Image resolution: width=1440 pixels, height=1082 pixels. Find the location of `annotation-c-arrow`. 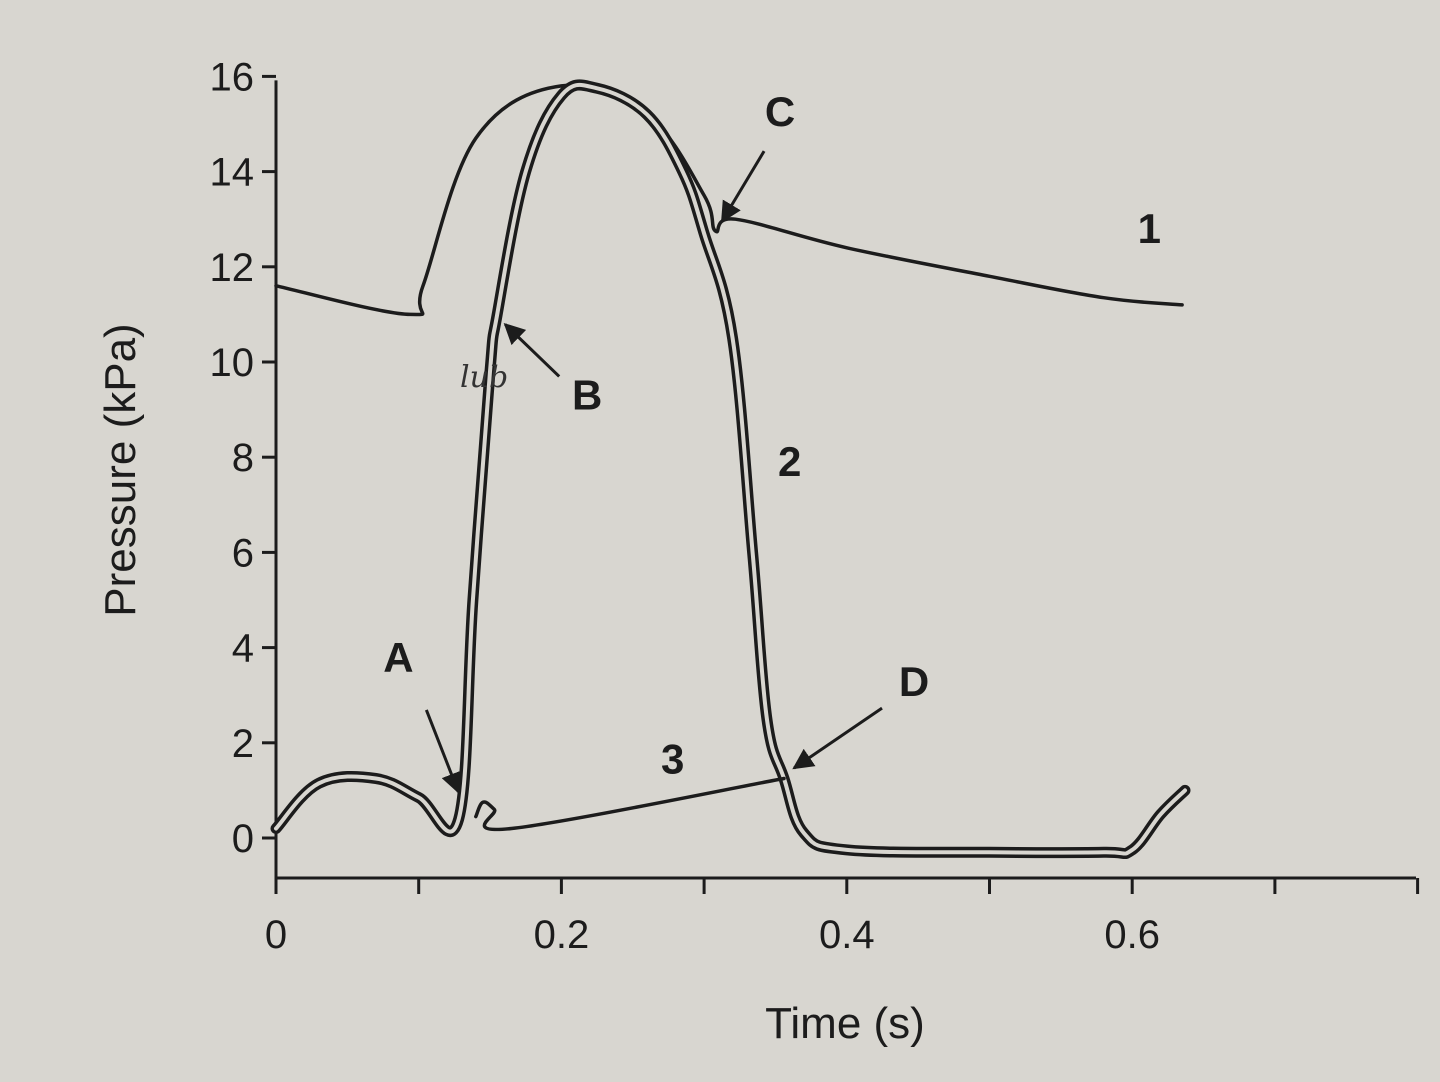

annotation-c-arrow is located at coordinates (743, 186).